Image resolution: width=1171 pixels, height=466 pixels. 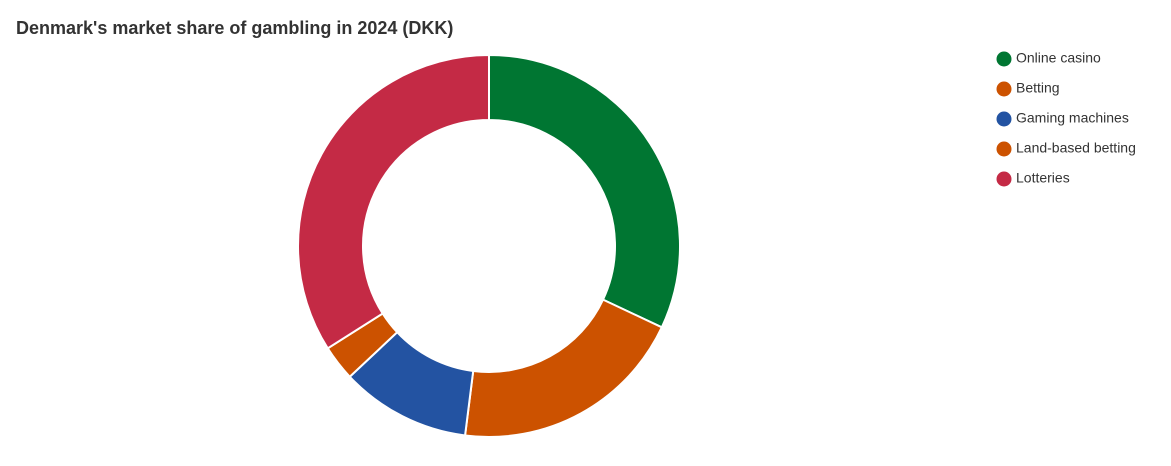 What do you see at coordinates (1058, 58) in the screenshot?
I see `legend-label: Online casino` at bounding box center [1058, 58].